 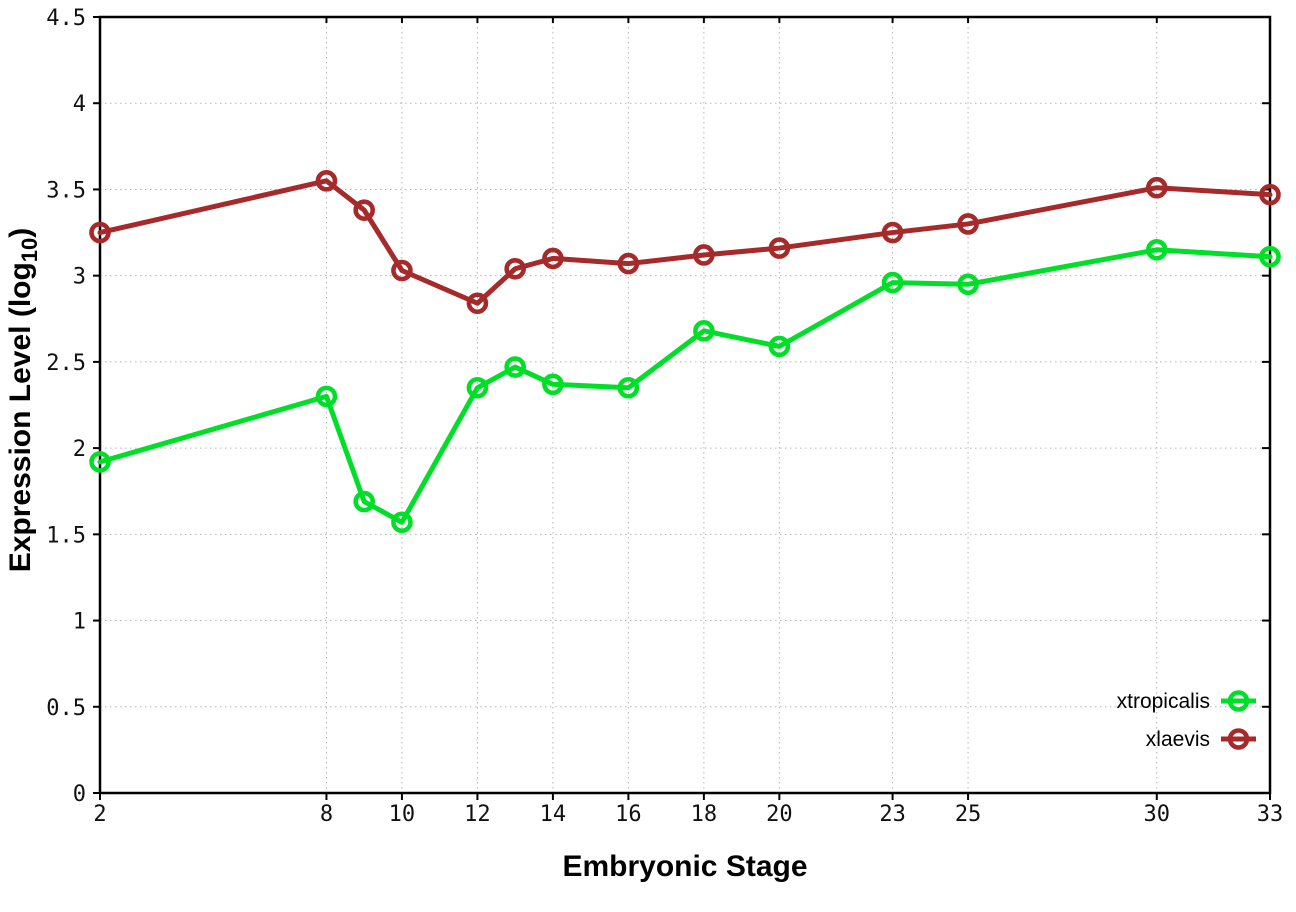 I want to click on legend-label-xlaevis: xlaevis, so click(x=1178, y=739).